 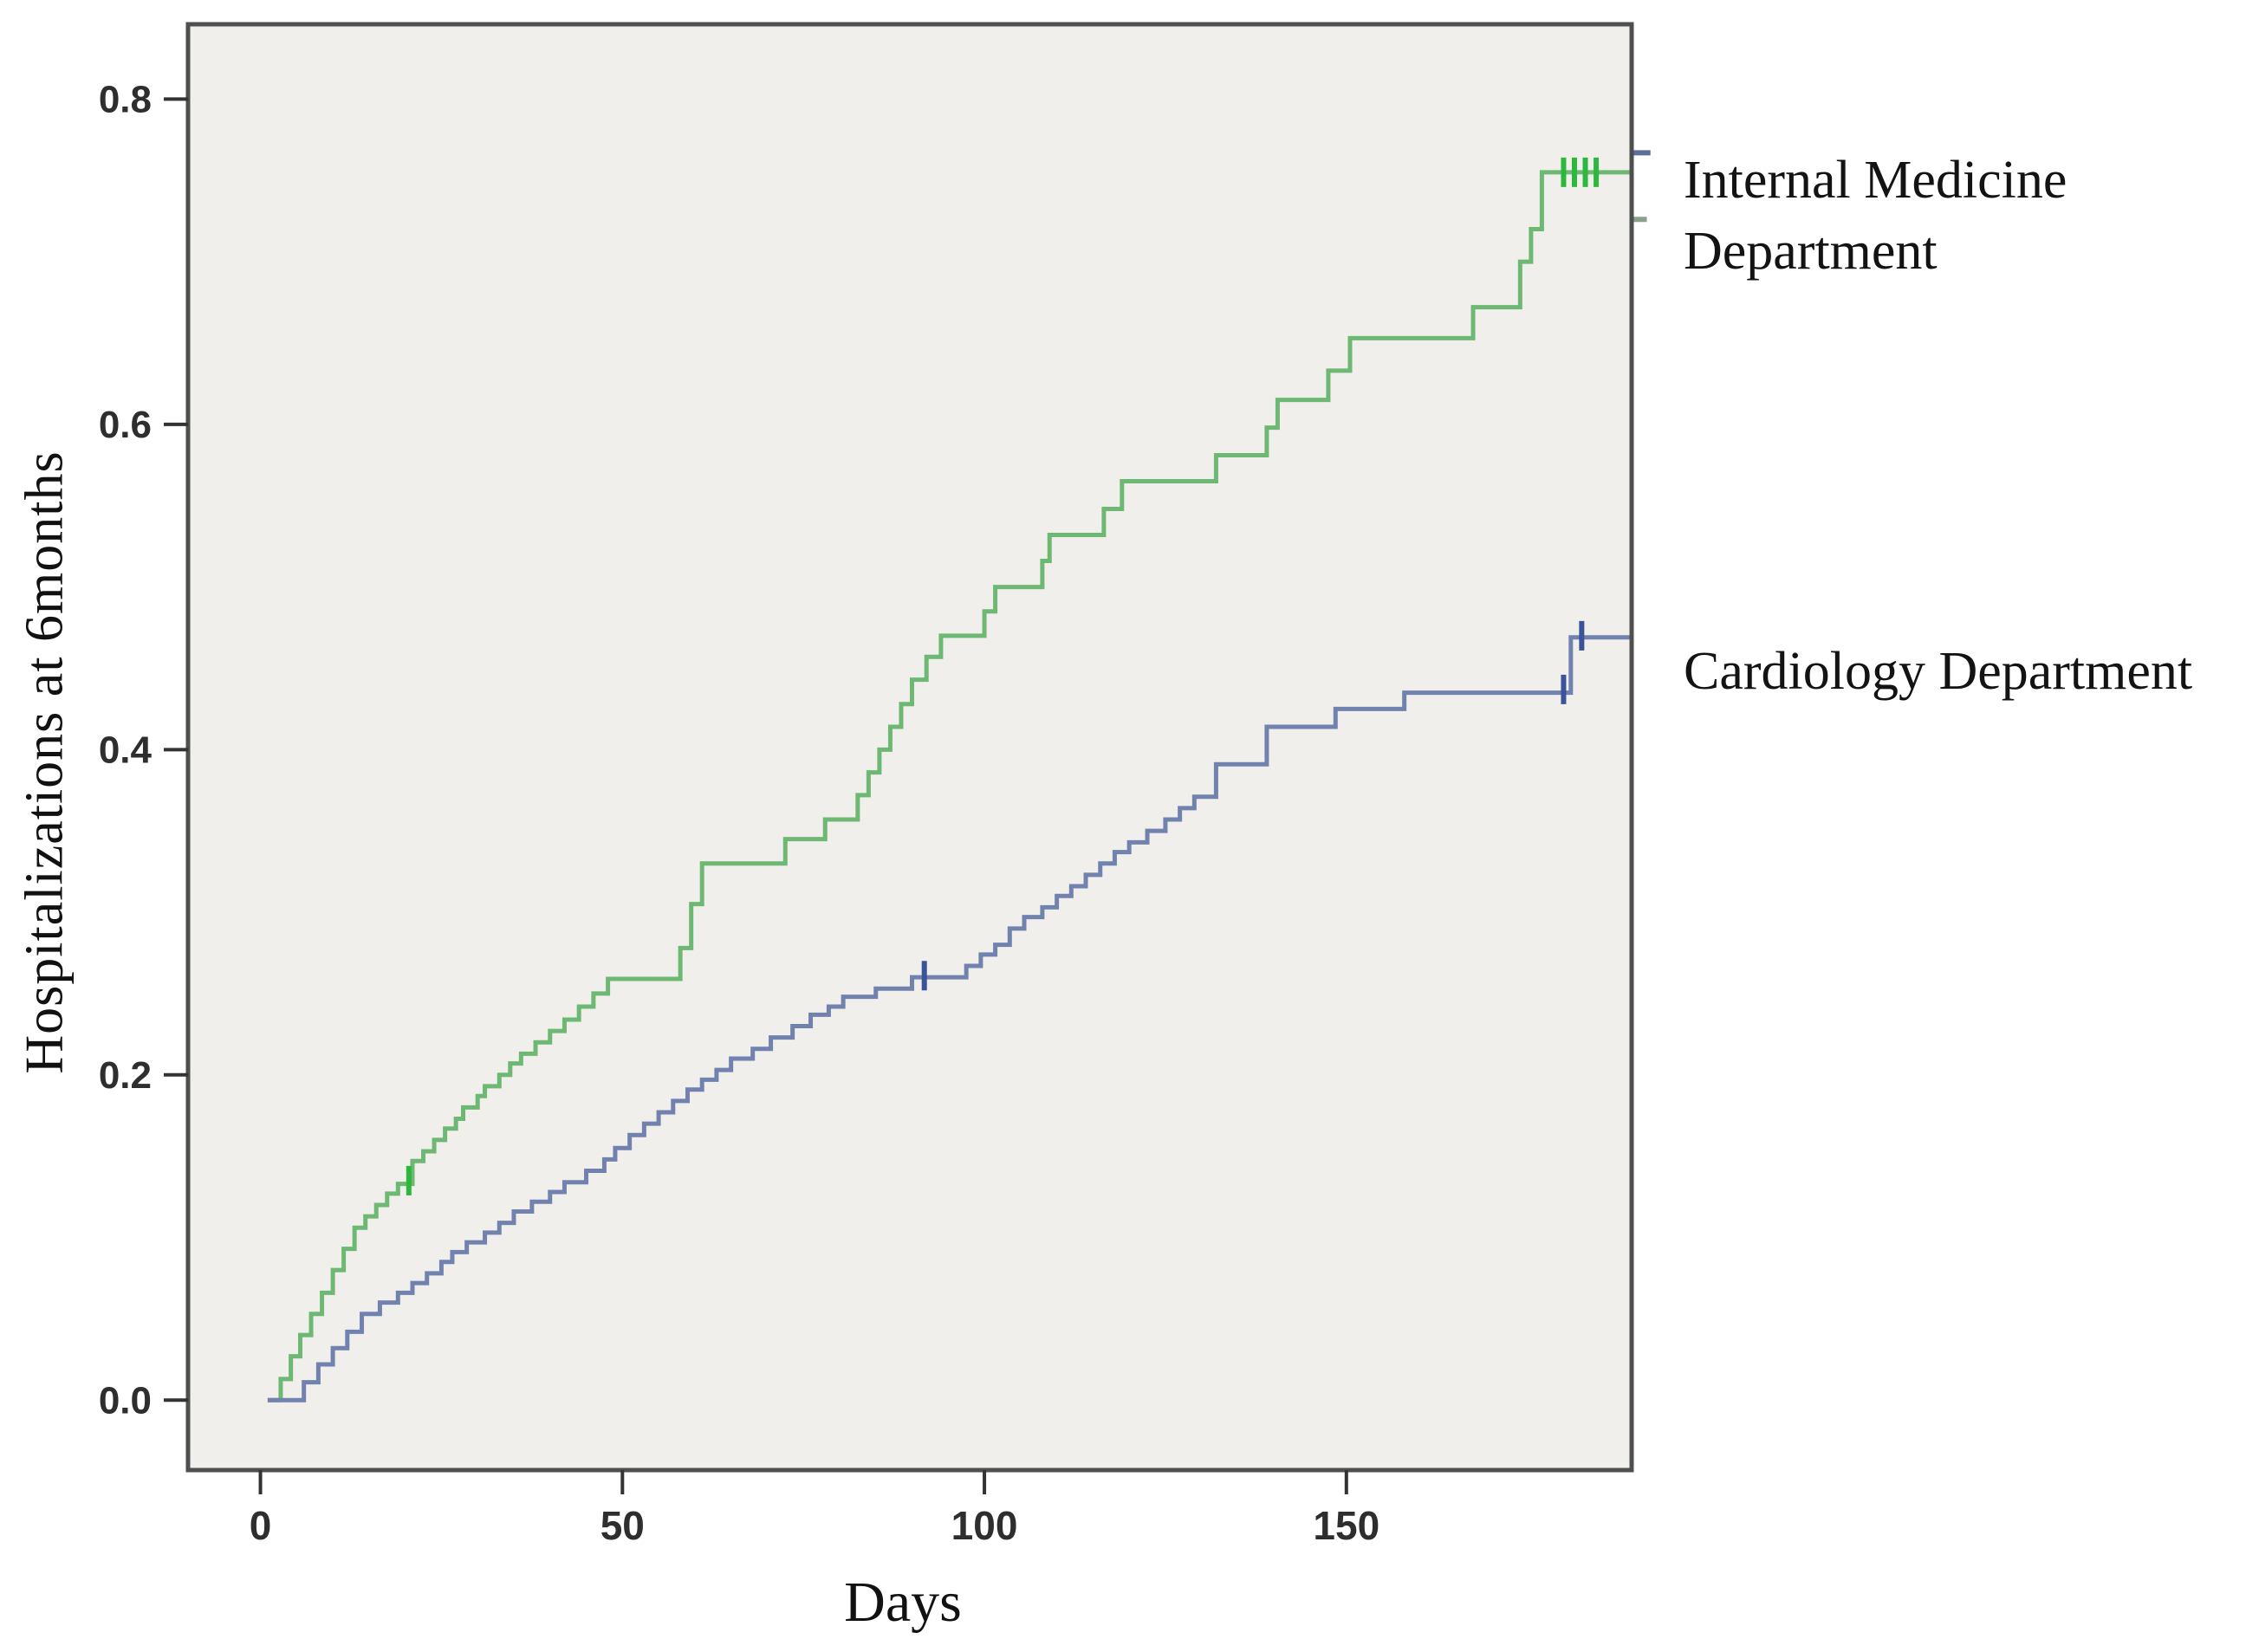 What do you see at coordinates (1875, 180) in the screenshot?
I see `legend-internal-medicine-line1: Internal Medicine` at bounding box center [1875, 180].